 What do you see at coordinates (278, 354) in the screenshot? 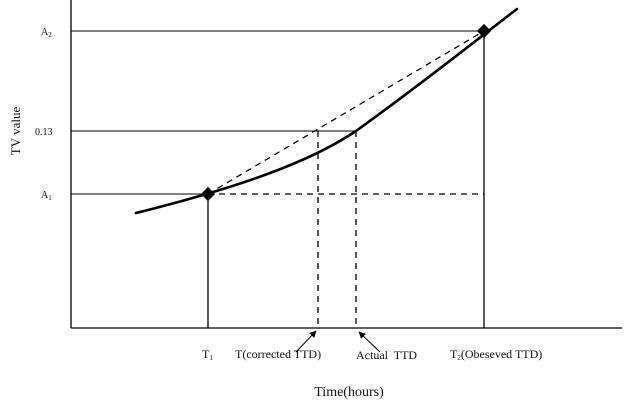
I see `x-tick-corrected-ttd: T(corrected TTD)` at bounding box center [278, 354].